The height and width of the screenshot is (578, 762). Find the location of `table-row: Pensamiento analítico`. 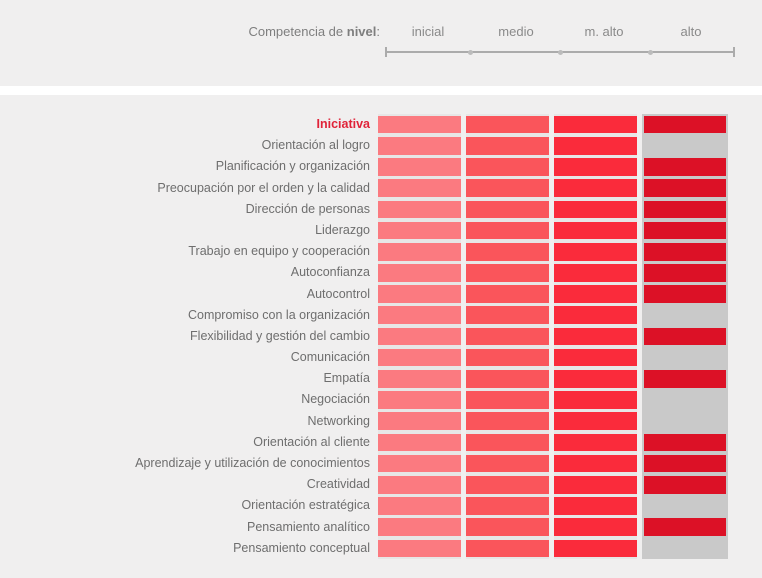

table-row: Pensamiento analítico is located at coordinates (381, 527).